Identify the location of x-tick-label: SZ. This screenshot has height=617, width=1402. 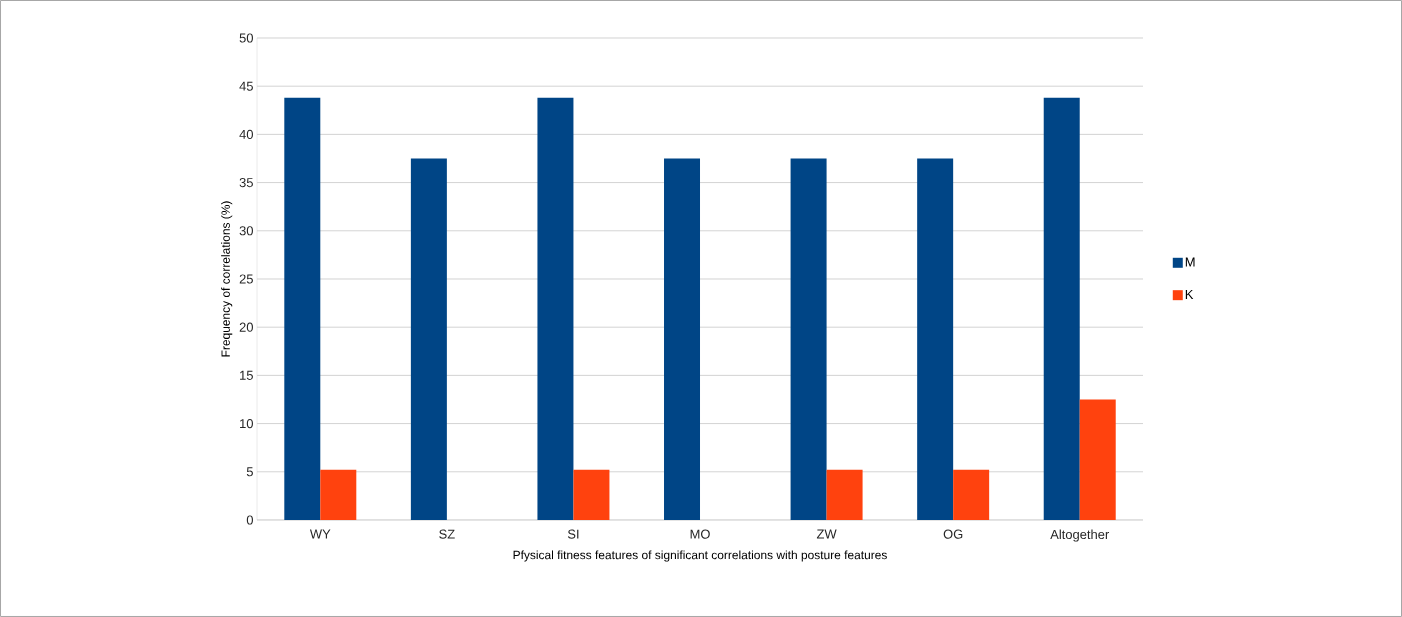
(447, 534).